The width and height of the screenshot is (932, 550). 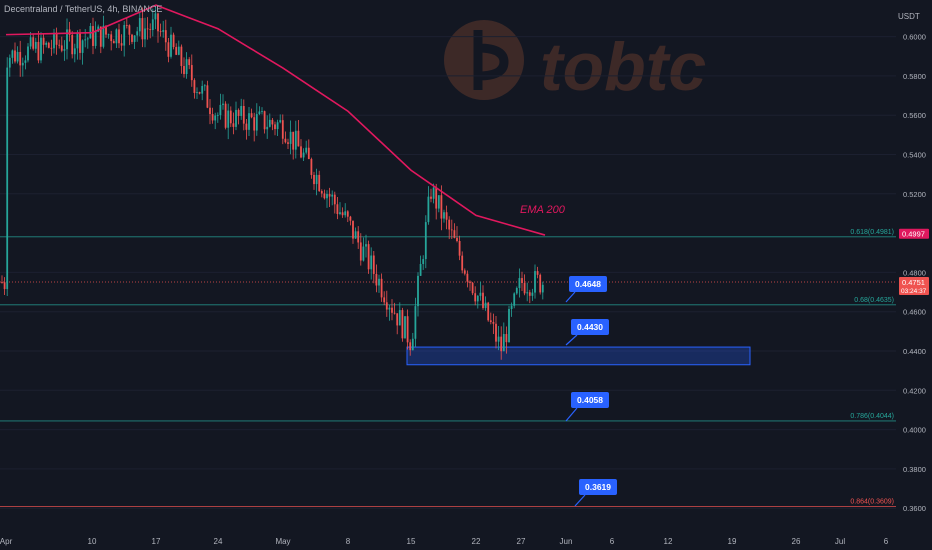 What do you see at coordinates (590, 400) in the screenshot?
I see `callout-box` at bounding box center [590, 400].